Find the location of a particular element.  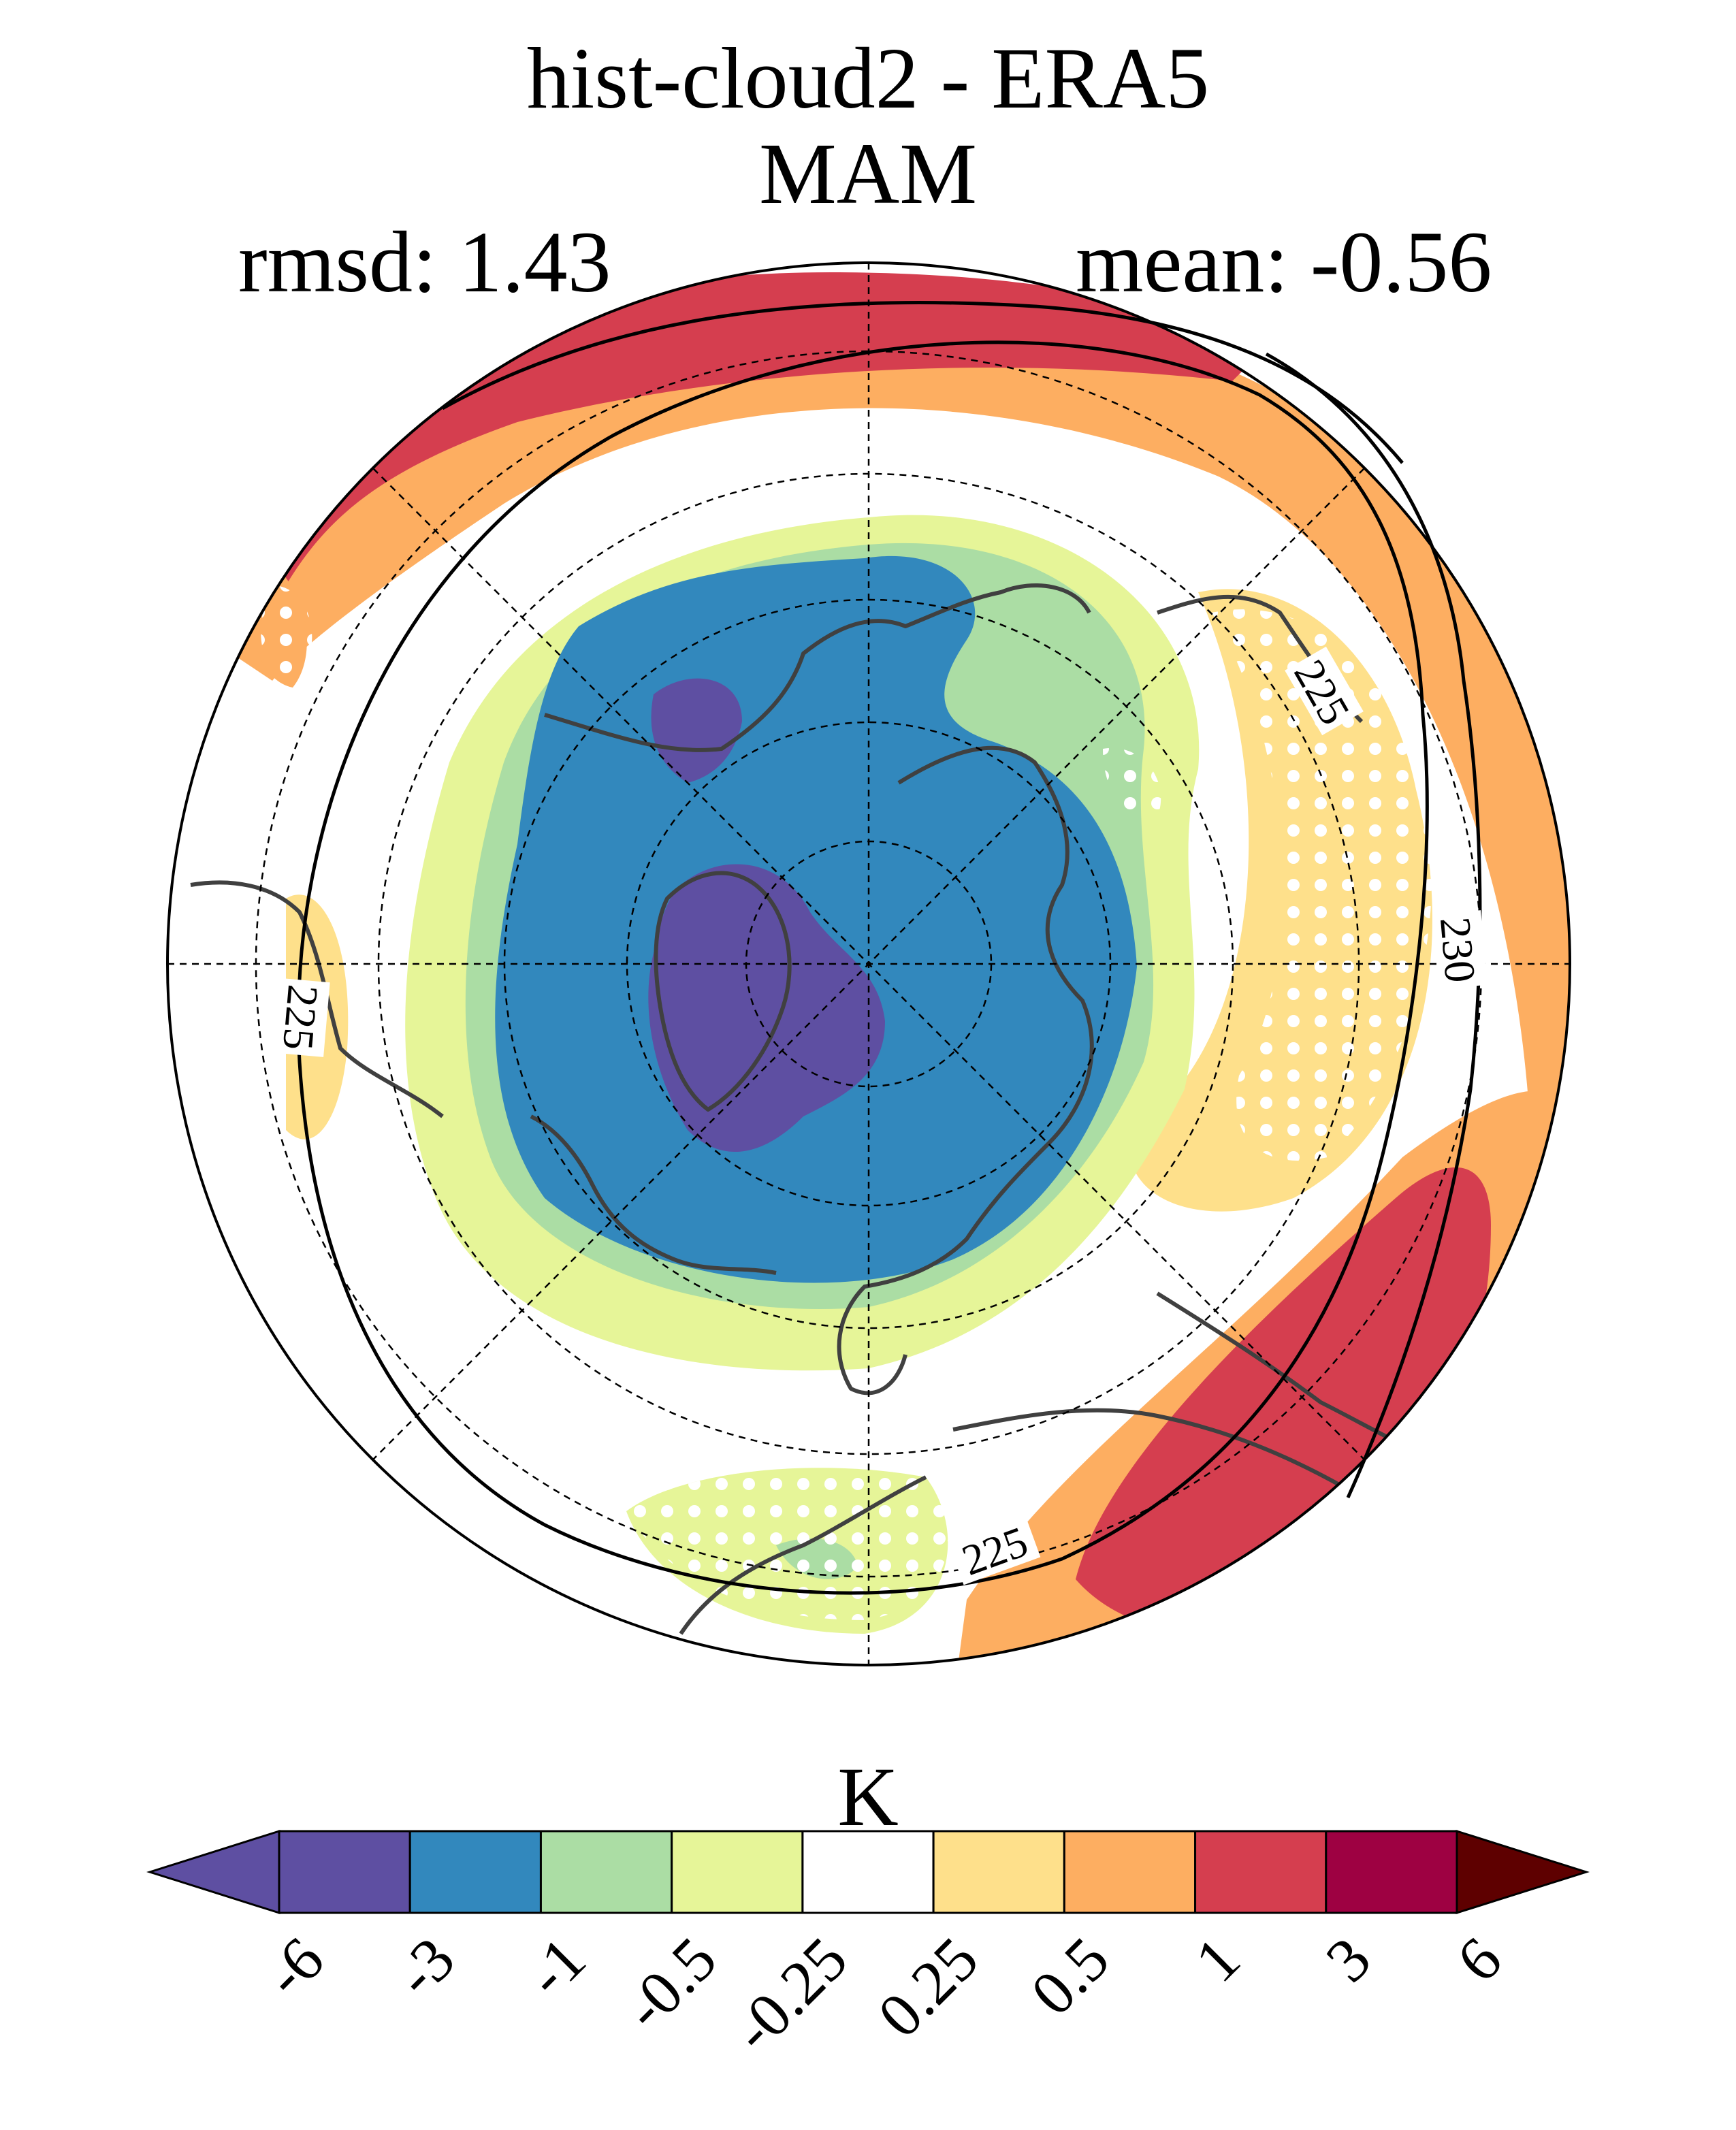

coastline-north-america is located at coordinates (965, 1070).